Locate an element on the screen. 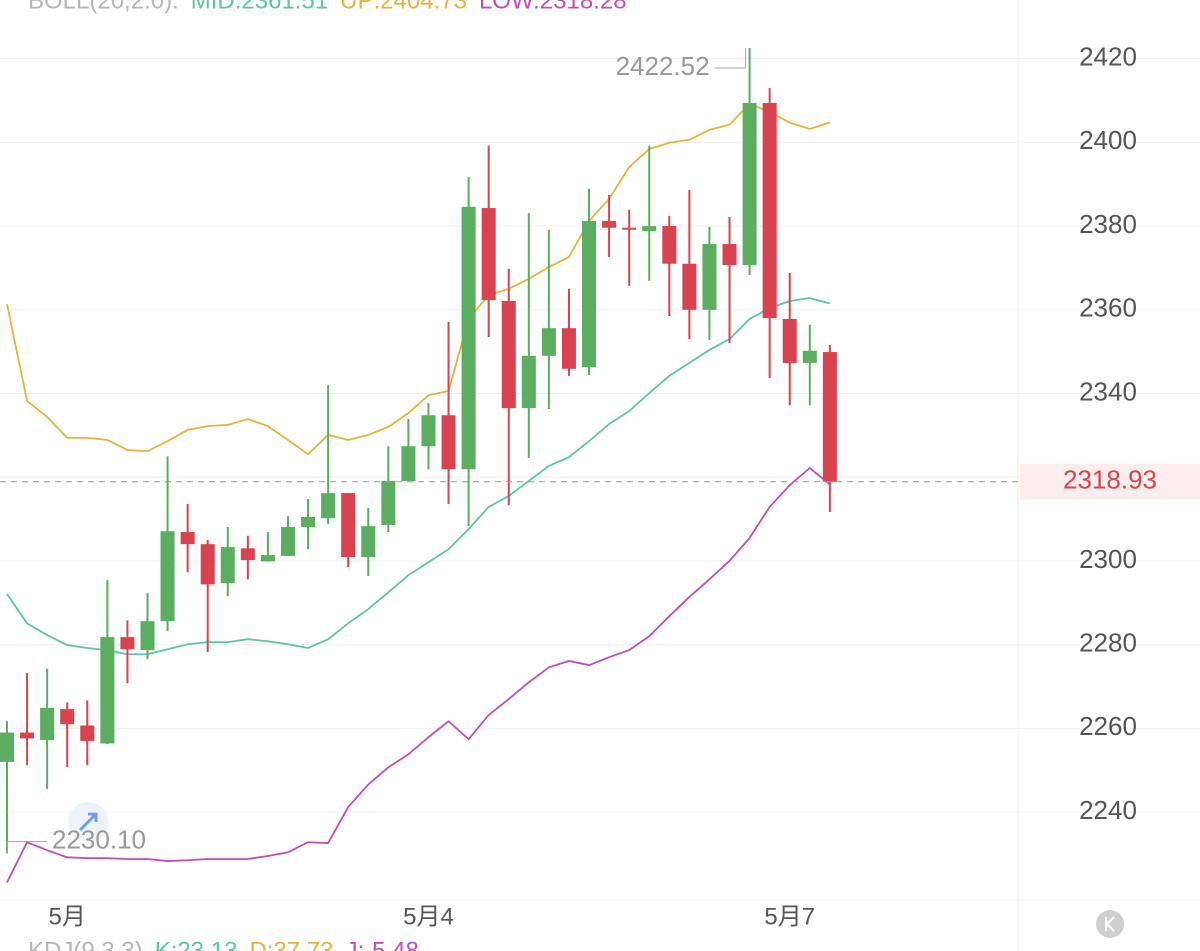 The width and height of the screenshot is (1200, 951). indicator-value: MID:2361.51 is located at coordinates (259, 7).